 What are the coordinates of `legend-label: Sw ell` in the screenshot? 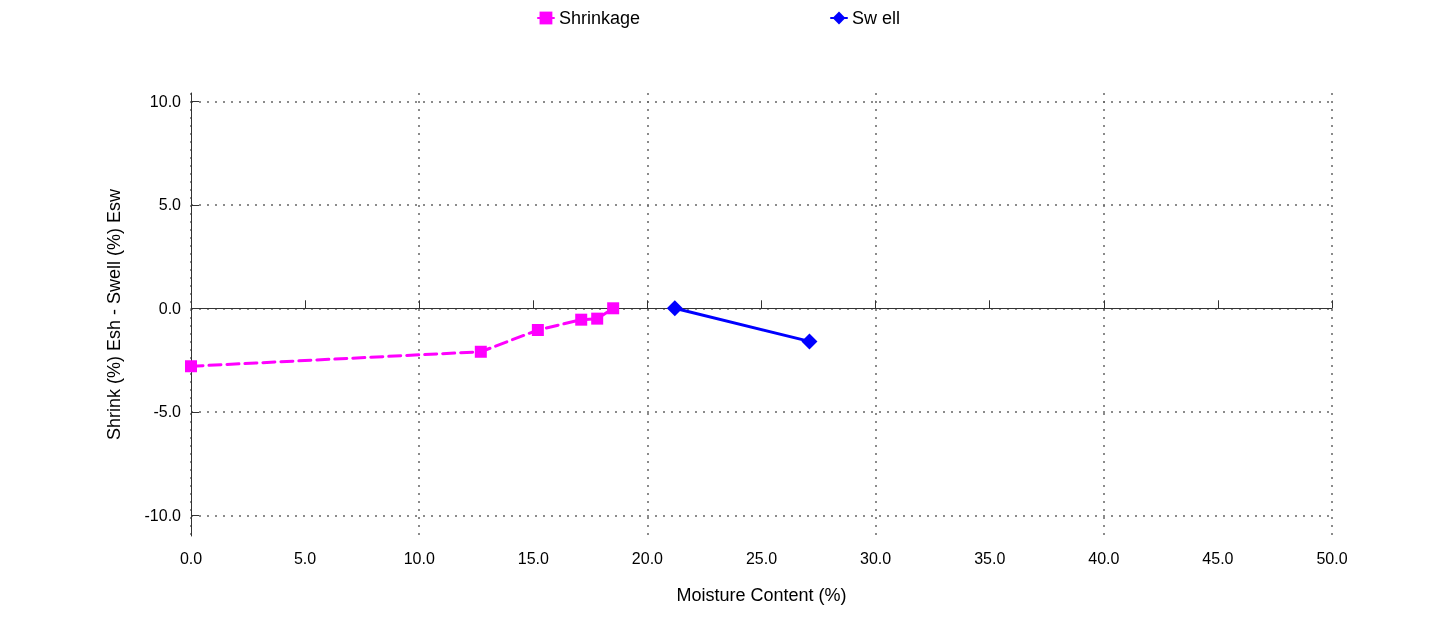 It's located at (876, 18).